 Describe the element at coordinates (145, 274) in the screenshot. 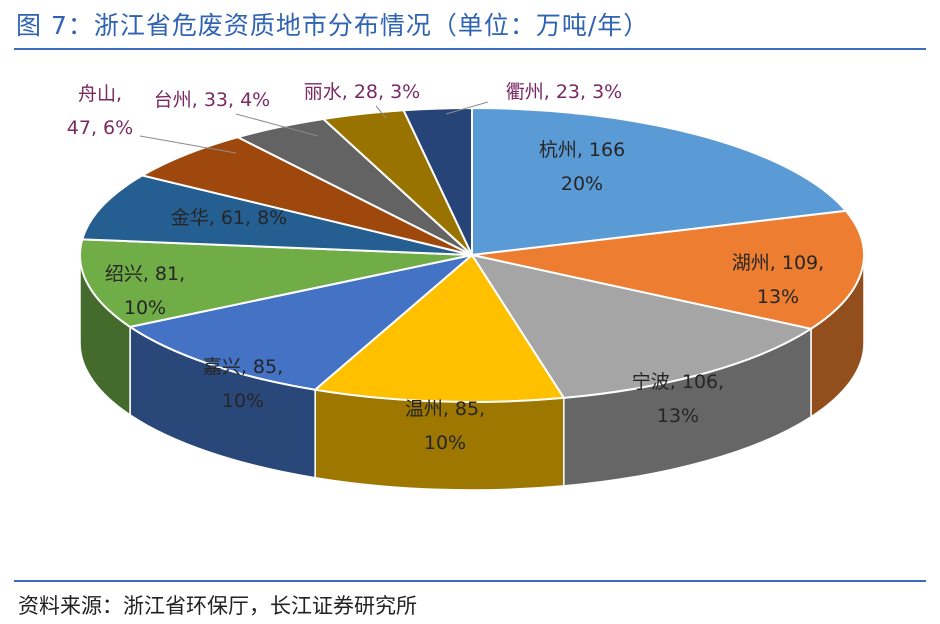

I see `data-label-line1: 绍兴, 81,` at that location.